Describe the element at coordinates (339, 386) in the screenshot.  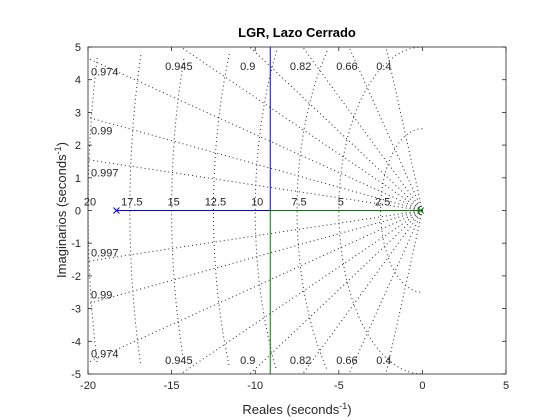
I see `x-tick-label: -5` at that location.